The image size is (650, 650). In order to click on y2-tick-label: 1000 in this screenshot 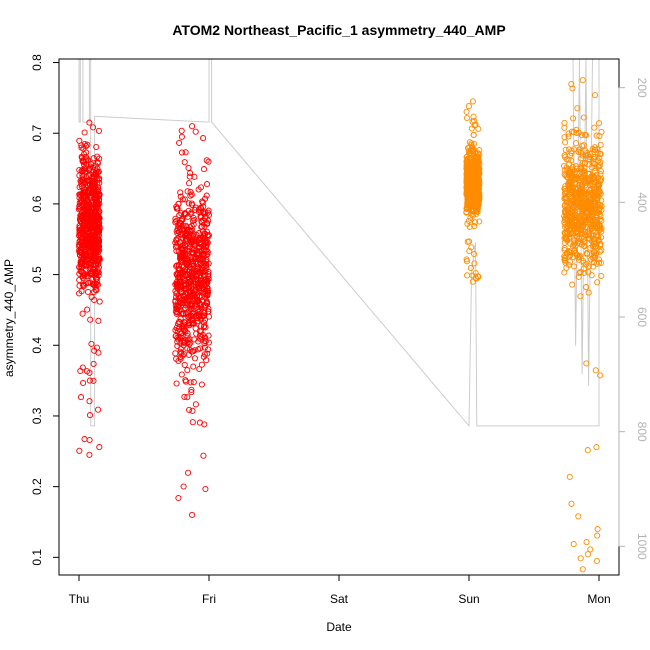, I will do `click(642, 546)`.